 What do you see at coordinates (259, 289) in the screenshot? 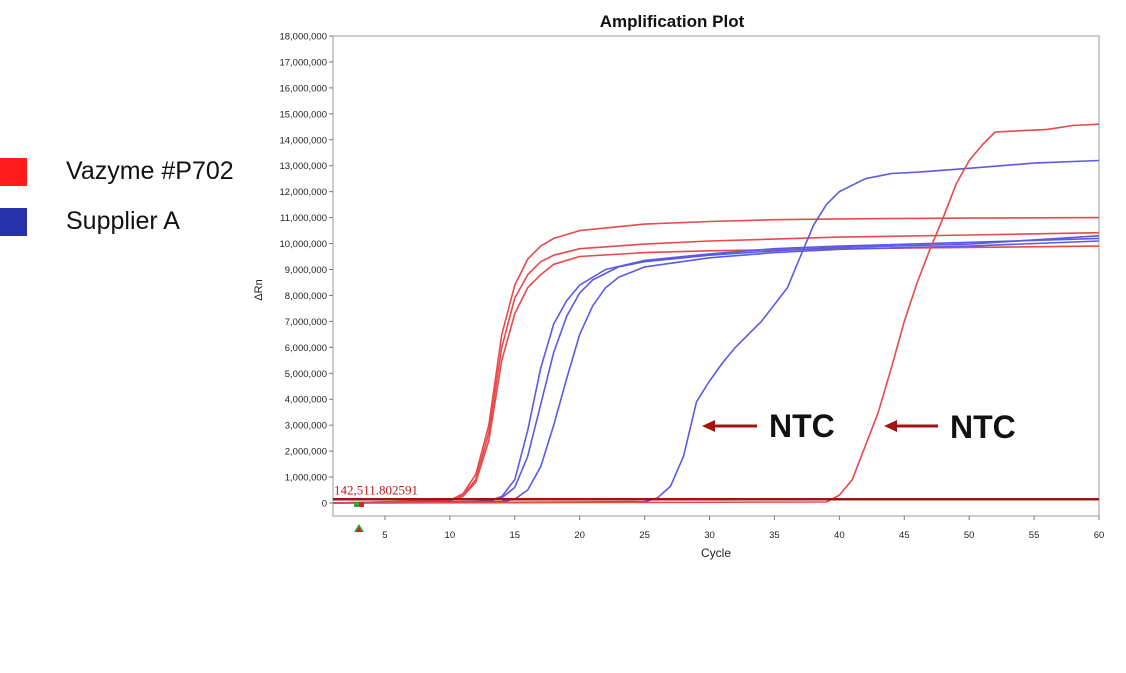
I see `y-axis-label: ΔRn` at bounding box center [259, 289].